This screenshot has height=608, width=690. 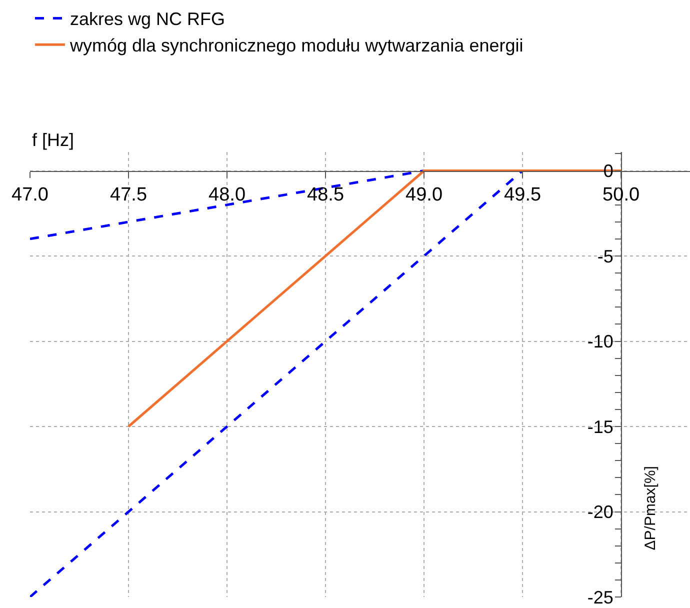 I want to click on x-tick-label: 49.5, so click(x=523, y=195).